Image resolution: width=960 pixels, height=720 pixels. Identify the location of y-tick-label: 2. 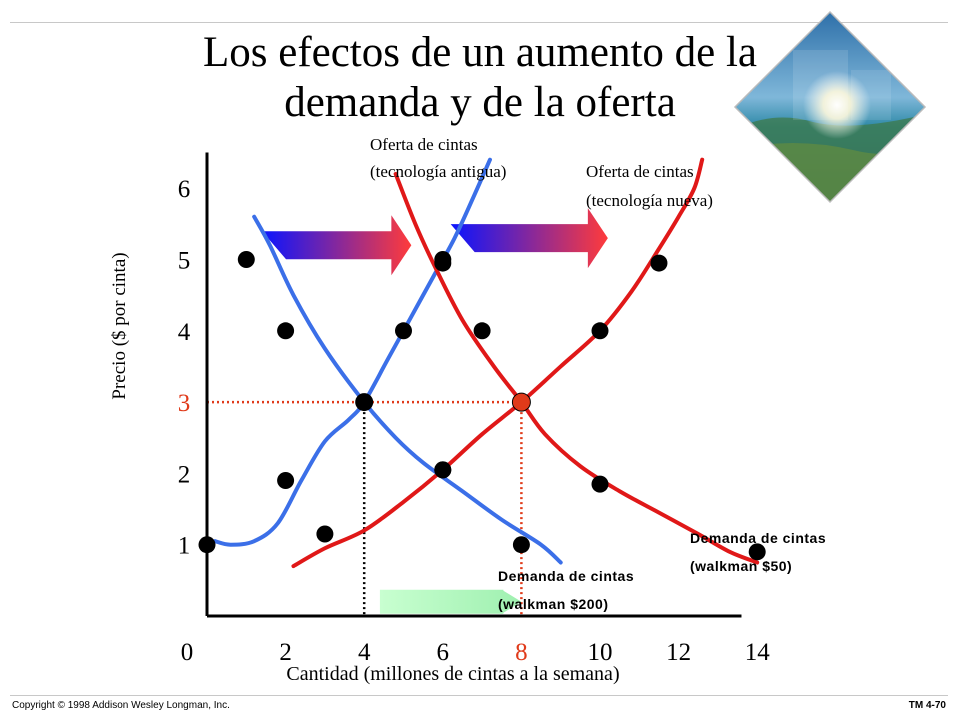
(184, 474).